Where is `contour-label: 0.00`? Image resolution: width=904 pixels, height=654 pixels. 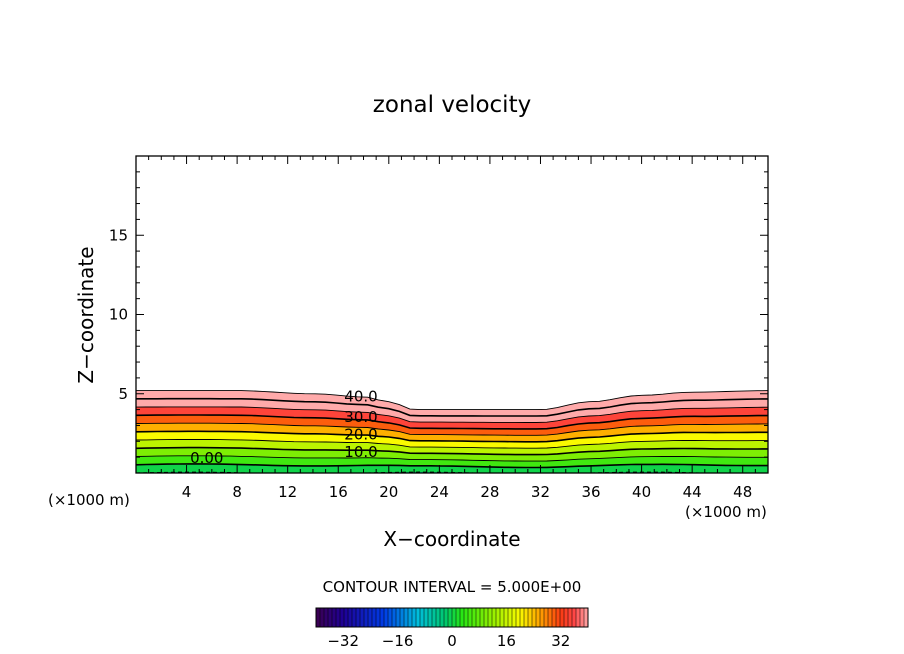
contour-label: 0.00 is located at coordinates (206, 458).